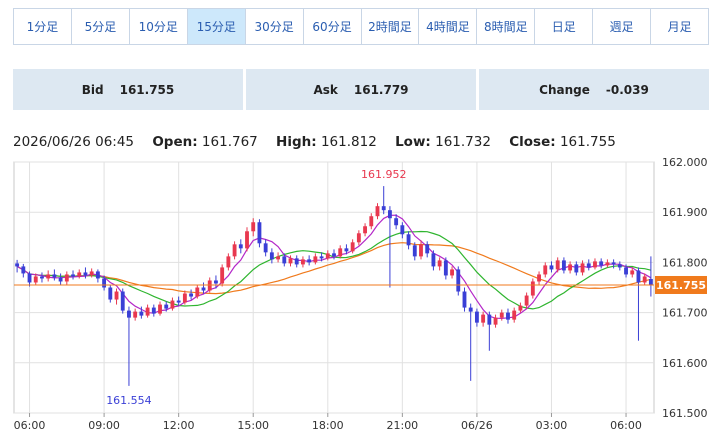 This screenshot has width=720, height=436. I want to click on tab-timeframe: 5分足, so click(101, 26).